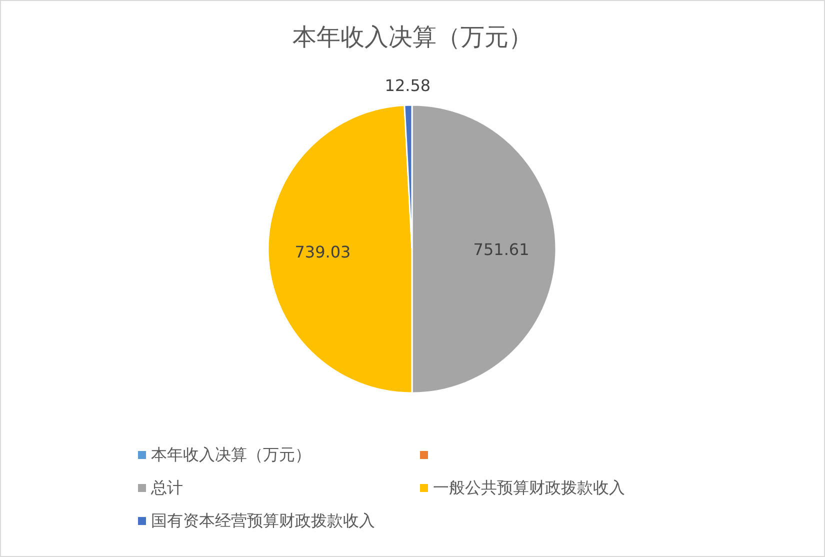 The height and width of the screenshot is (557, 825). What do you see at coordinates (407, 86) in the screenshot?
I see `data-label: 12.58` at bounding box center [407, 86].